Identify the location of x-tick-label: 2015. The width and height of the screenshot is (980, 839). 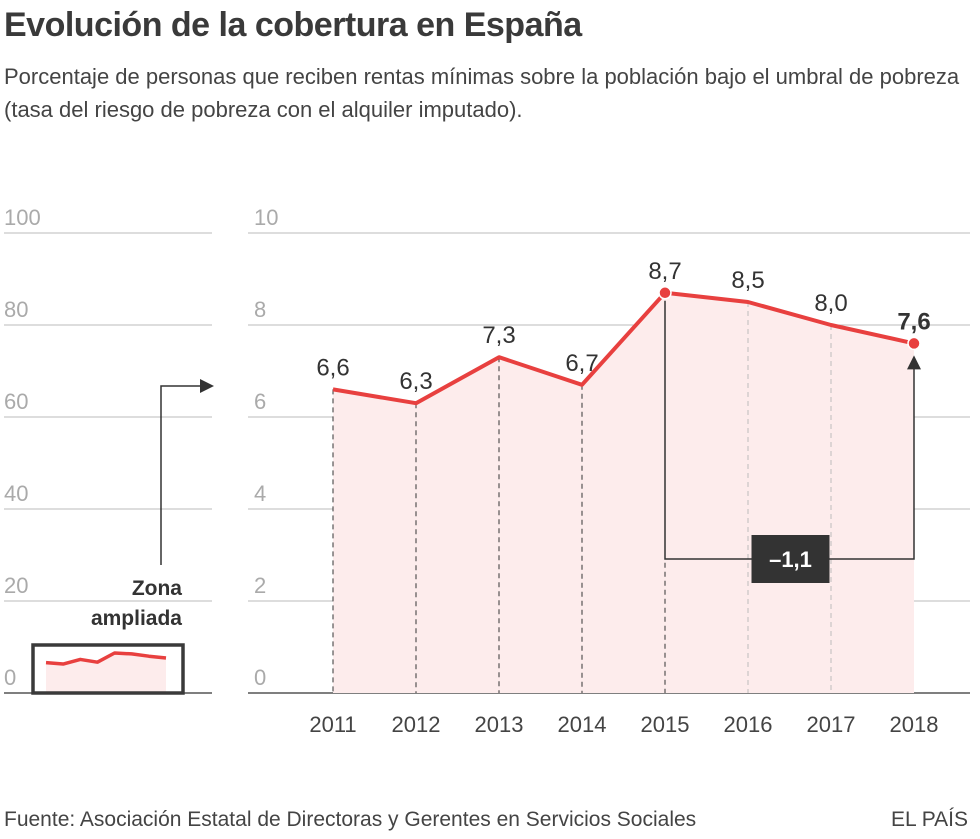
(665, 724).